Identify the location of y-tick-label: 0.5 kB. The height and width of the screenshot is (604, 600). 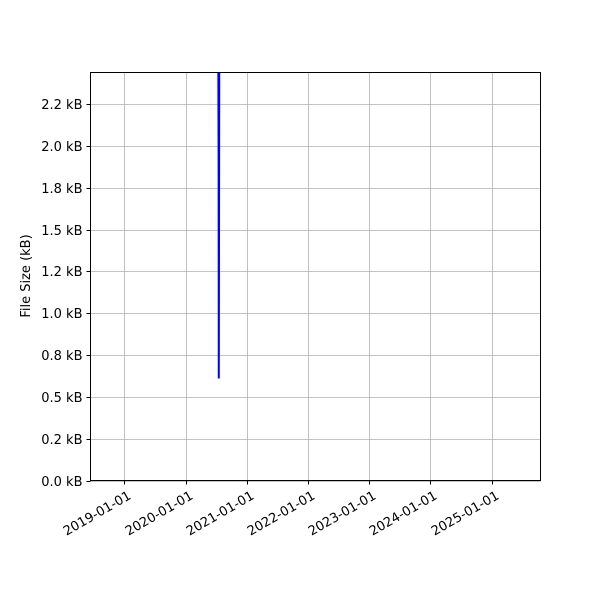
(61, 398).